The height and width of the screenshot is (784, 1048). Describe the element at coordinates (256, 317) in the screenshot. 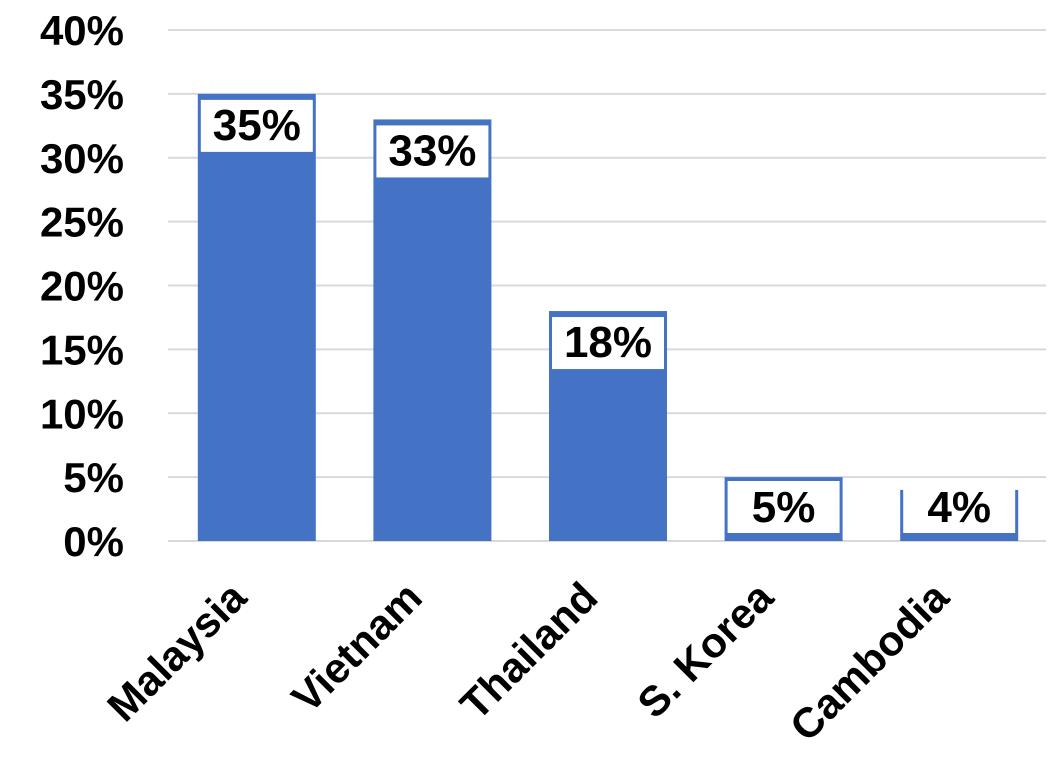

I see `bar-malaysia` at that location.